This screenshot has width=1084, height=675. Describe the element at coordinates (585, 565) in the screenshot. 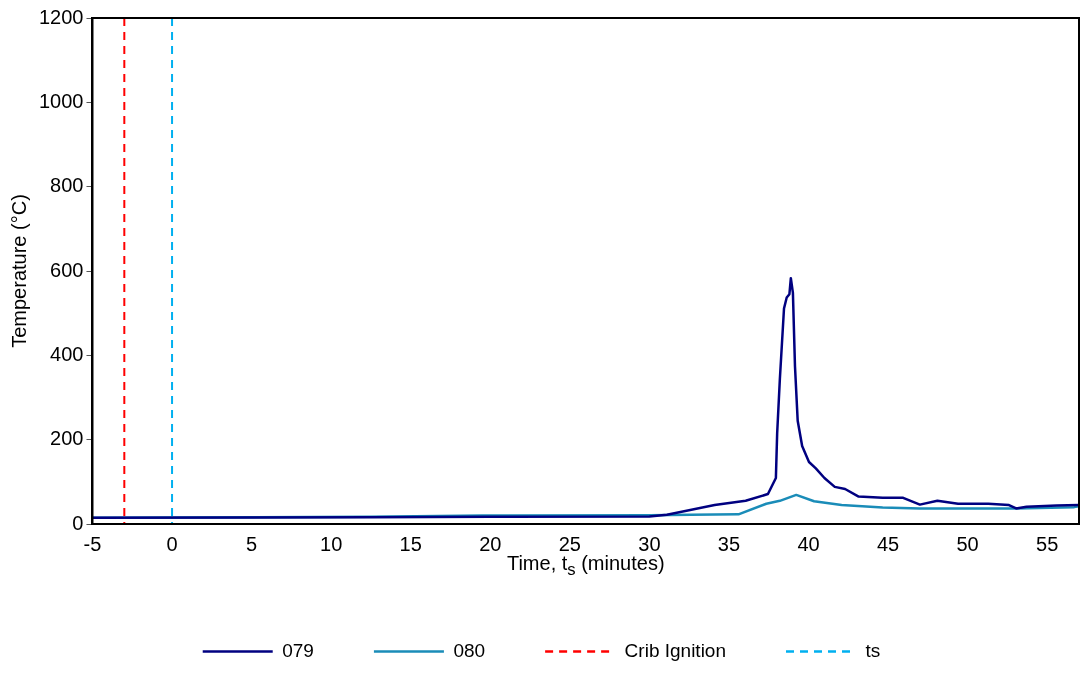

I see `x-axis-title: Time, t$_{s}$ (minutes)` at that location.